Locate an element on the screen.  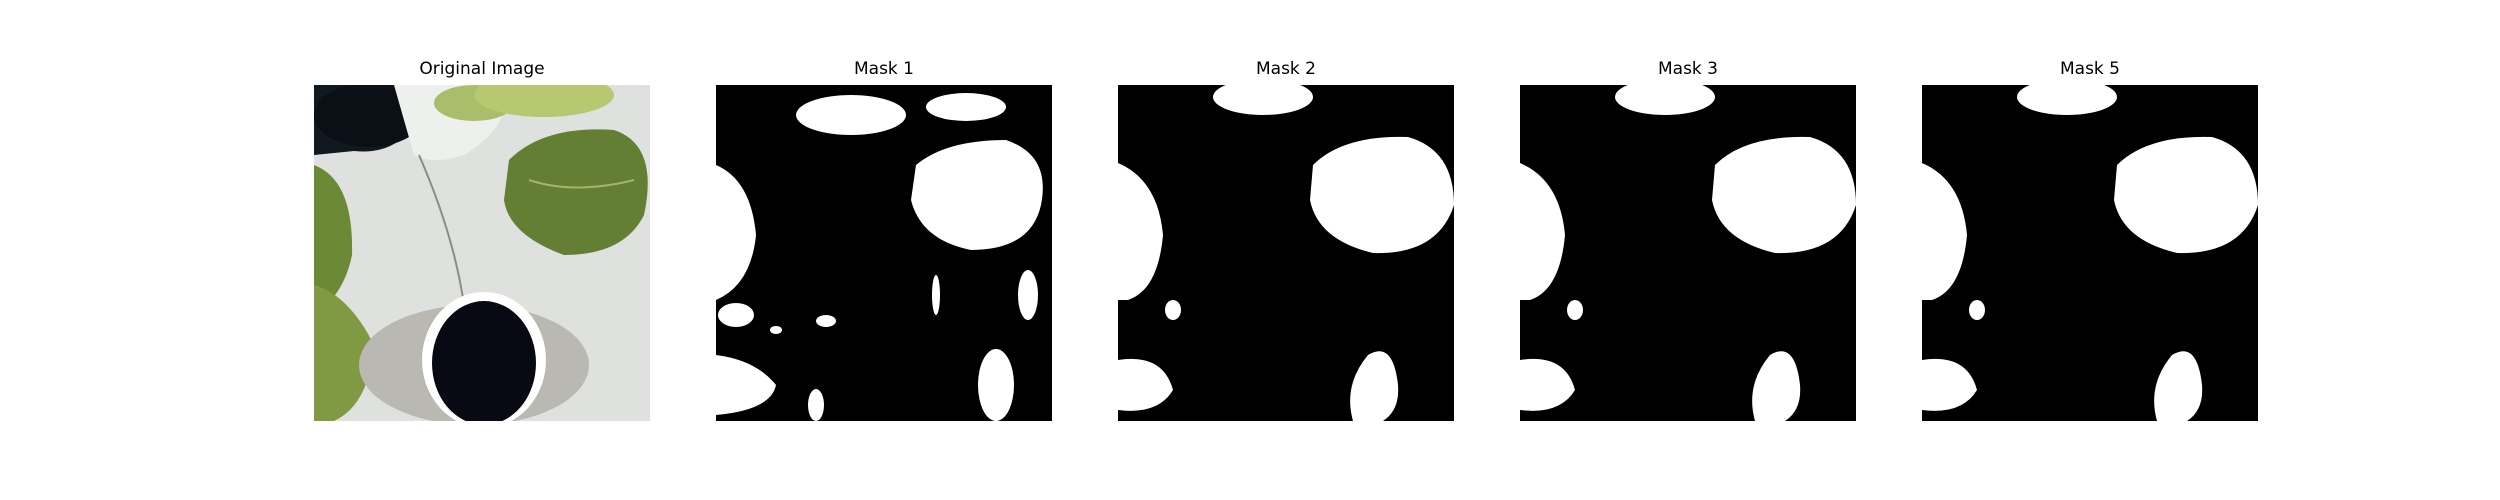
mask-3-svg is located at coordinates (1688, 253).